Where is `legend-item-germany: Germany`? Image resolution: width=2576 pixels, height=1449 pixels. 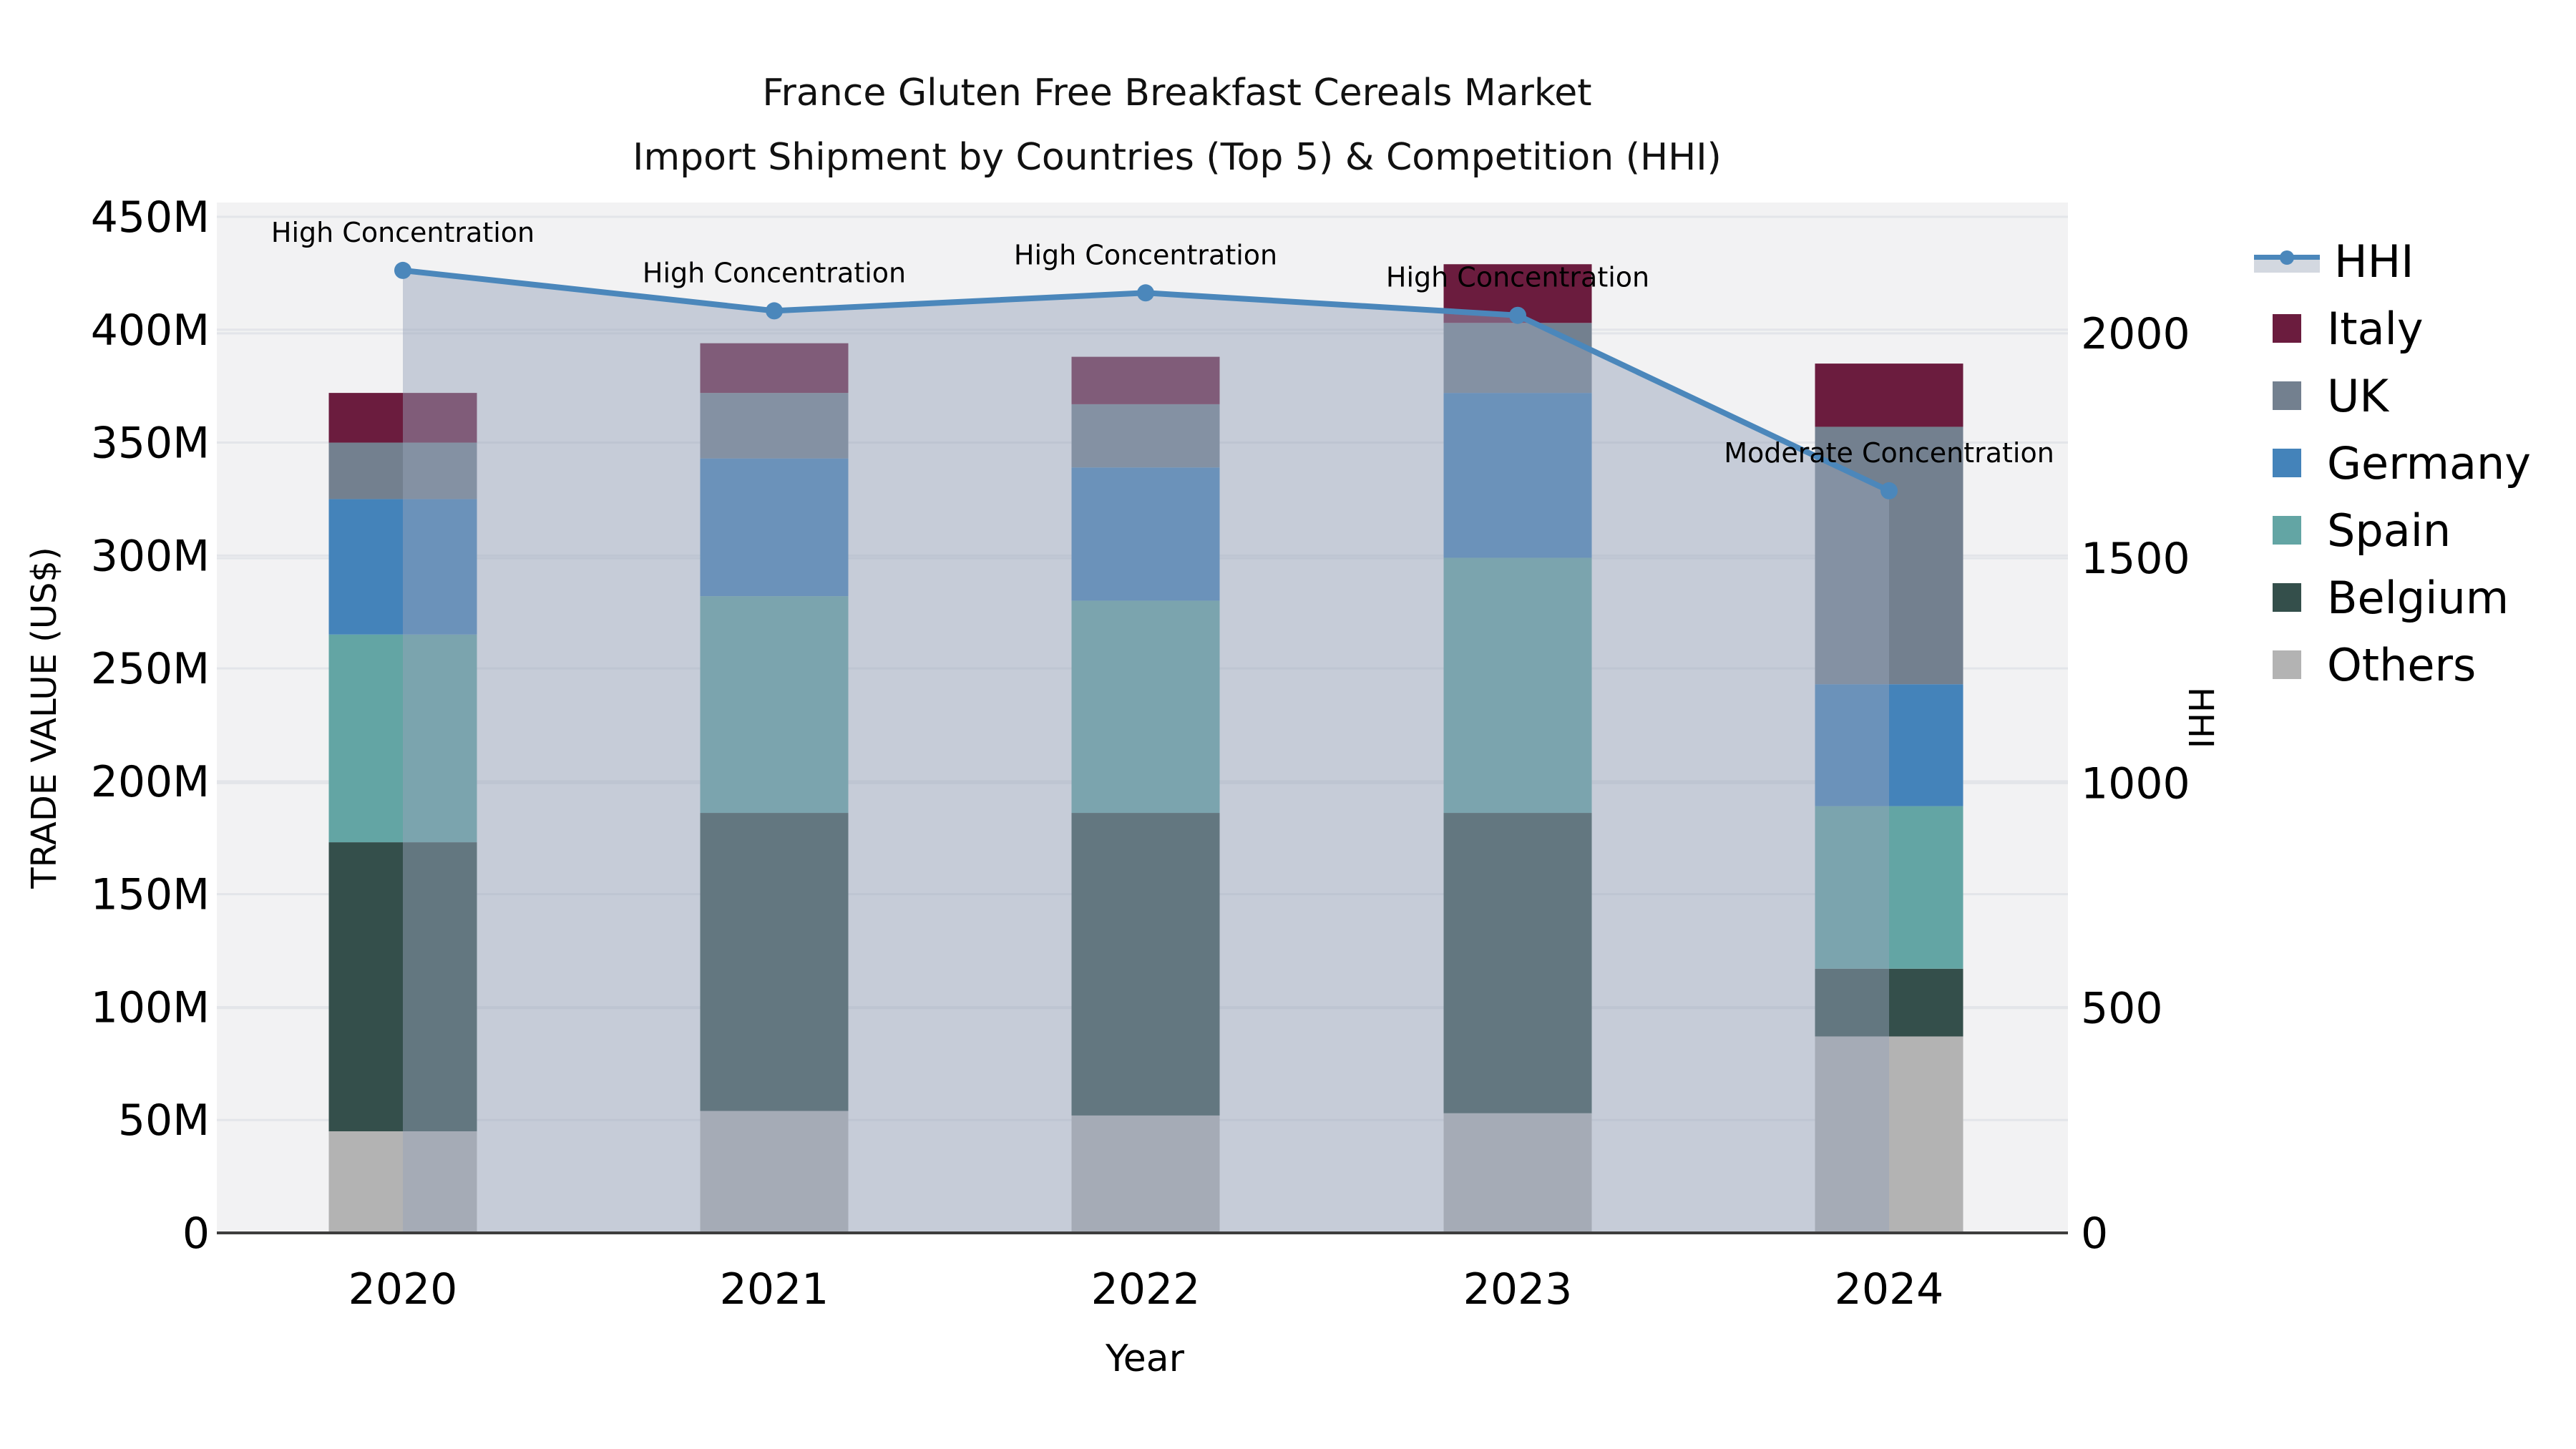
legend-item-germany: Germany is located at coordinates (2392, 463).